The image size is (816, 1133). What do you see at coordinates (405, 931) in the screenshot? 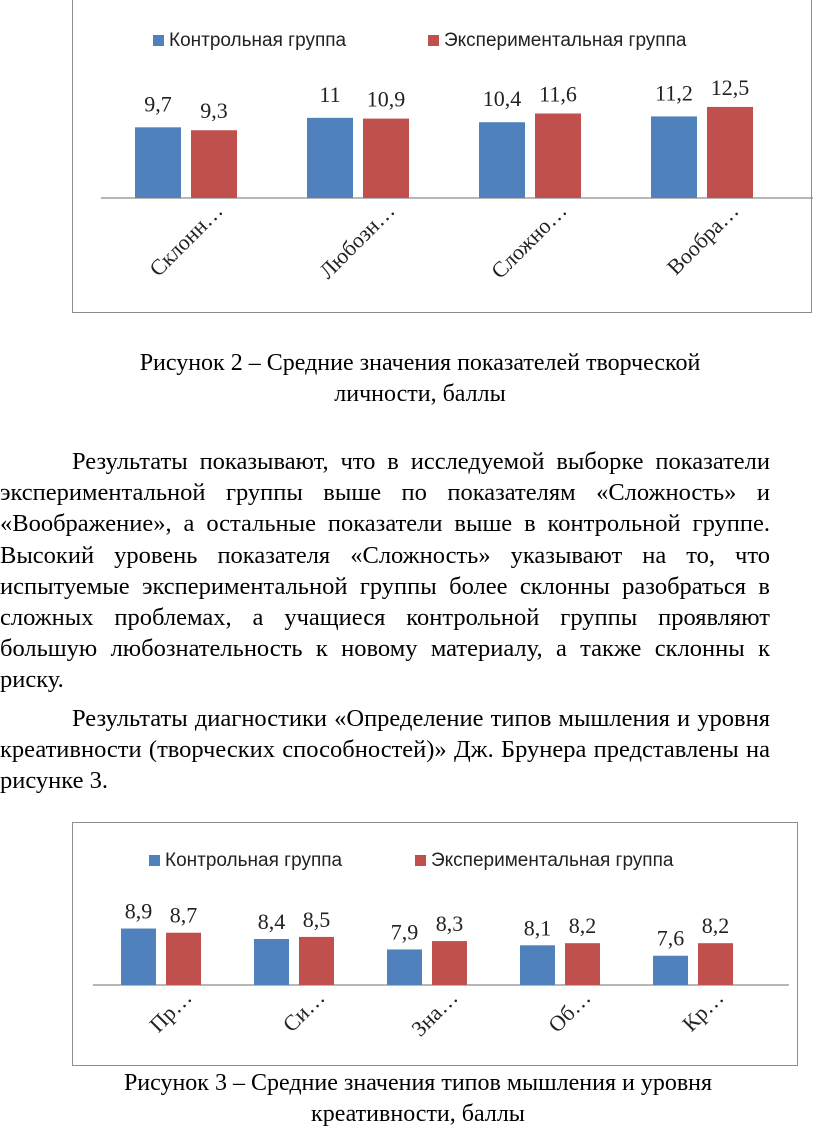
I see `fig3-data-label-control-3: 7,9` at bounding box center [405, 931].